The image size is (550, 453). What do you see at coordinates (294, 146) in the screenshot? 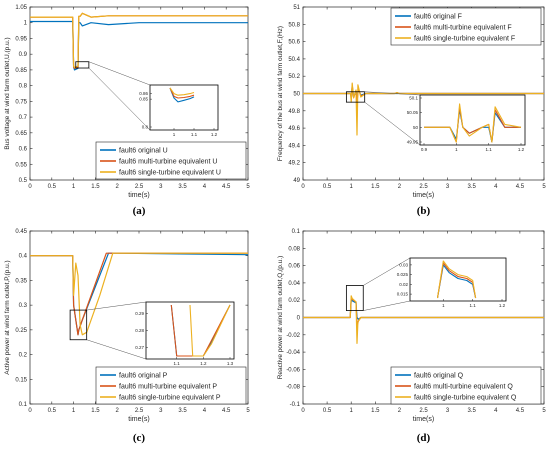
I see `y-tick-label: 49.4` at bounding box center [294, 146].